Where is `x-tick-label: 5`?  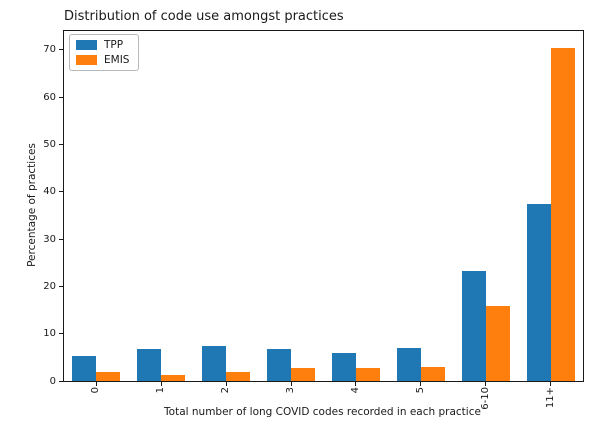 x-tick-label: 5 is located at coordinates (420, 390).